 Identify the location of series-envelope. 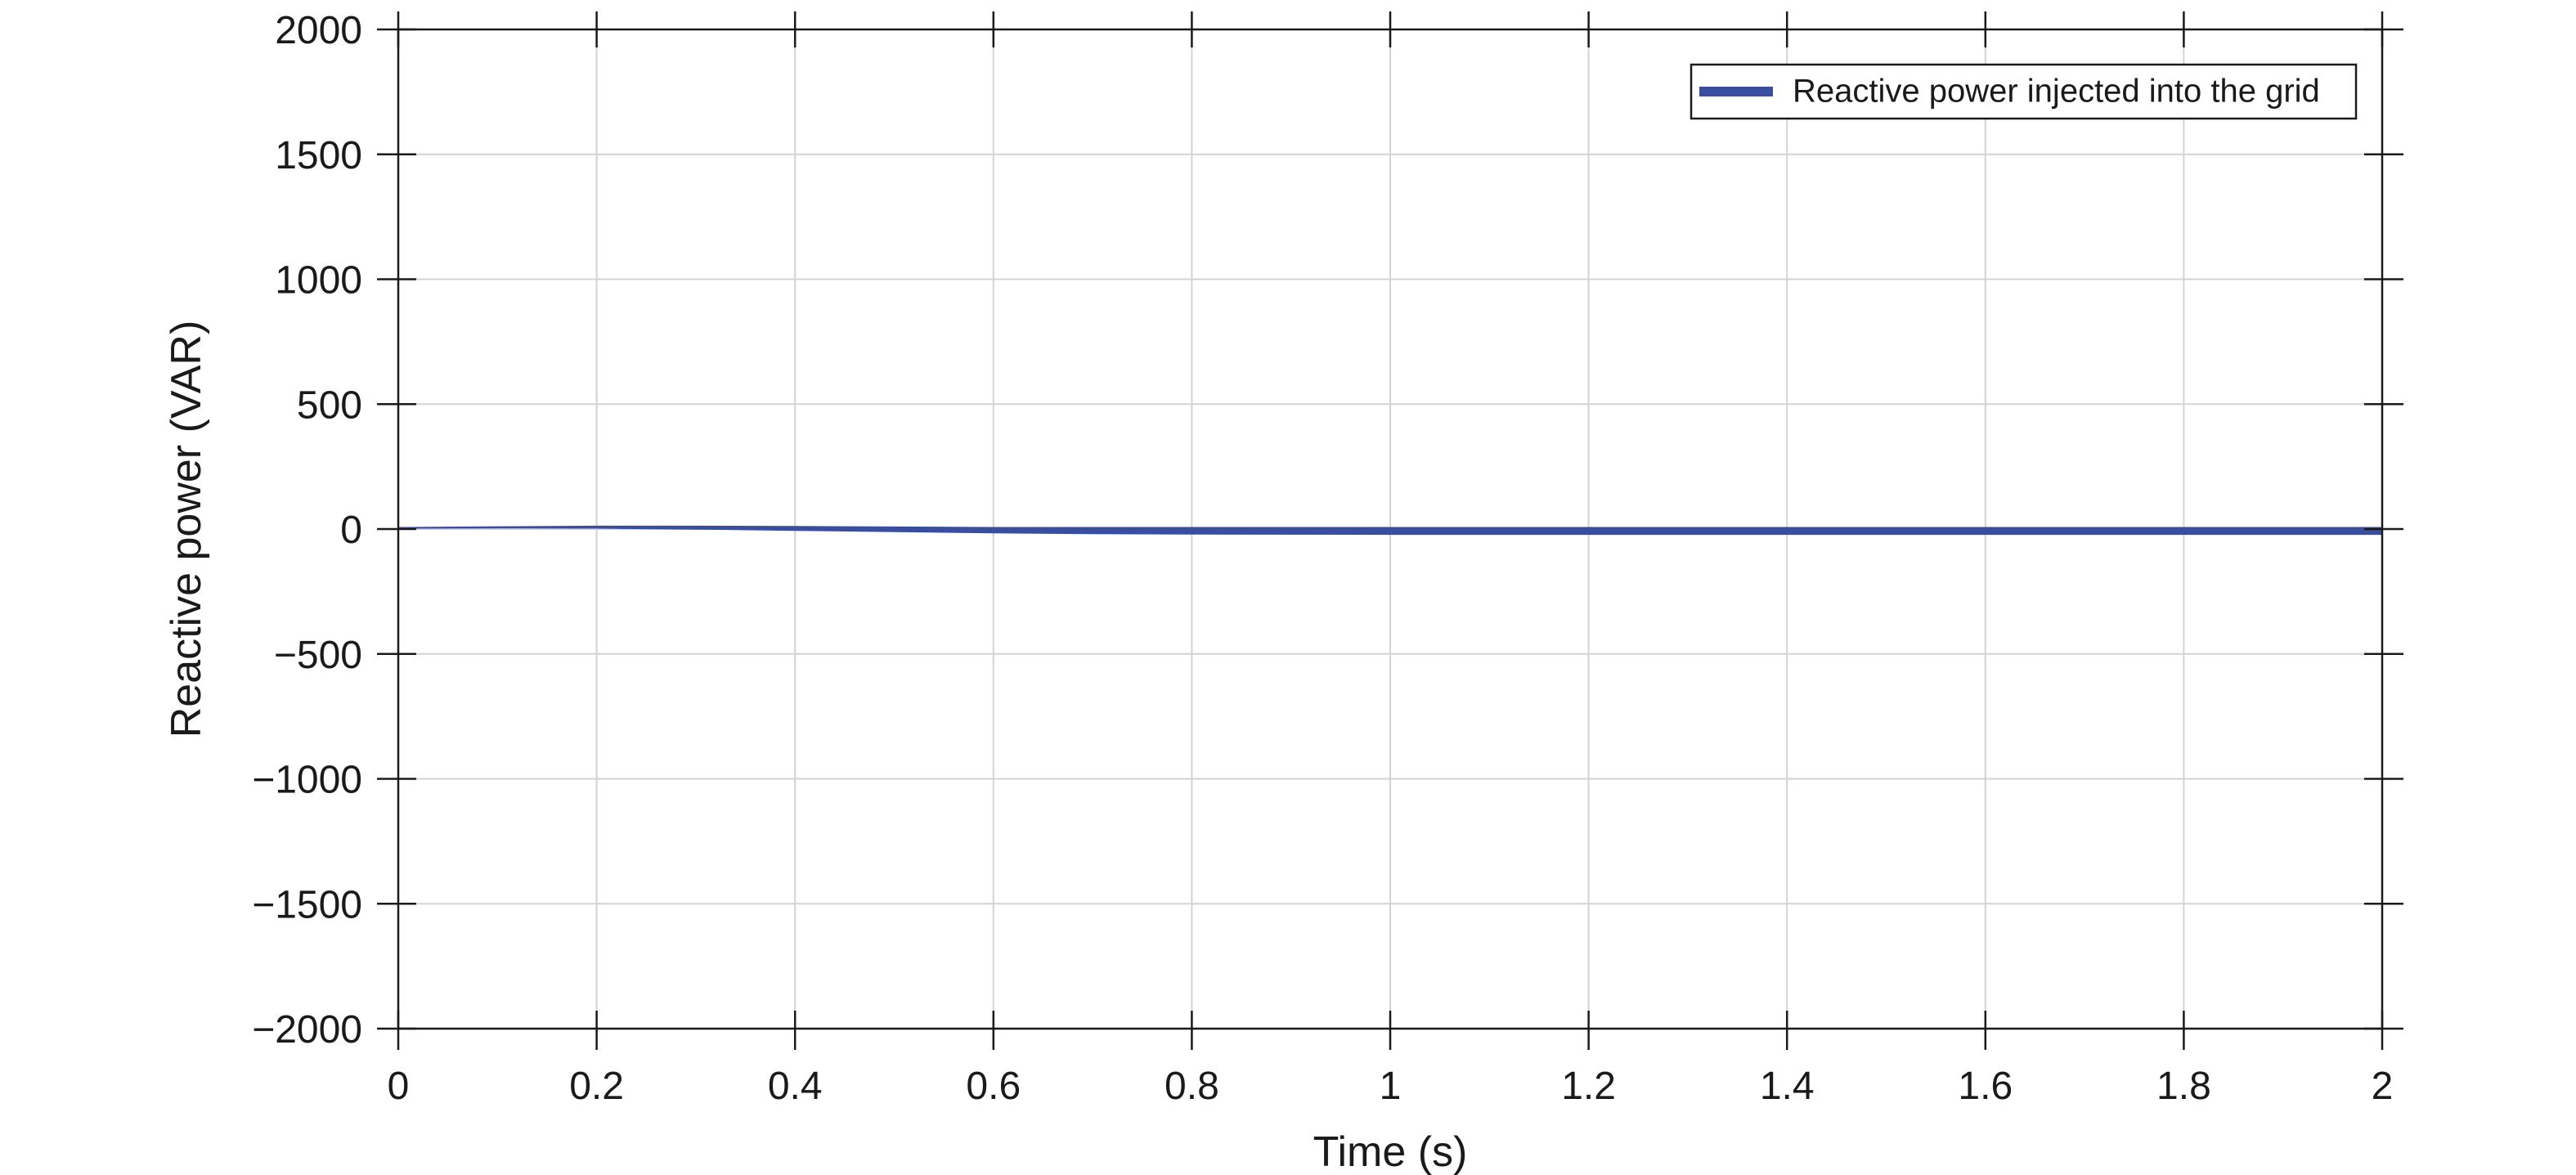
(1390, 530).